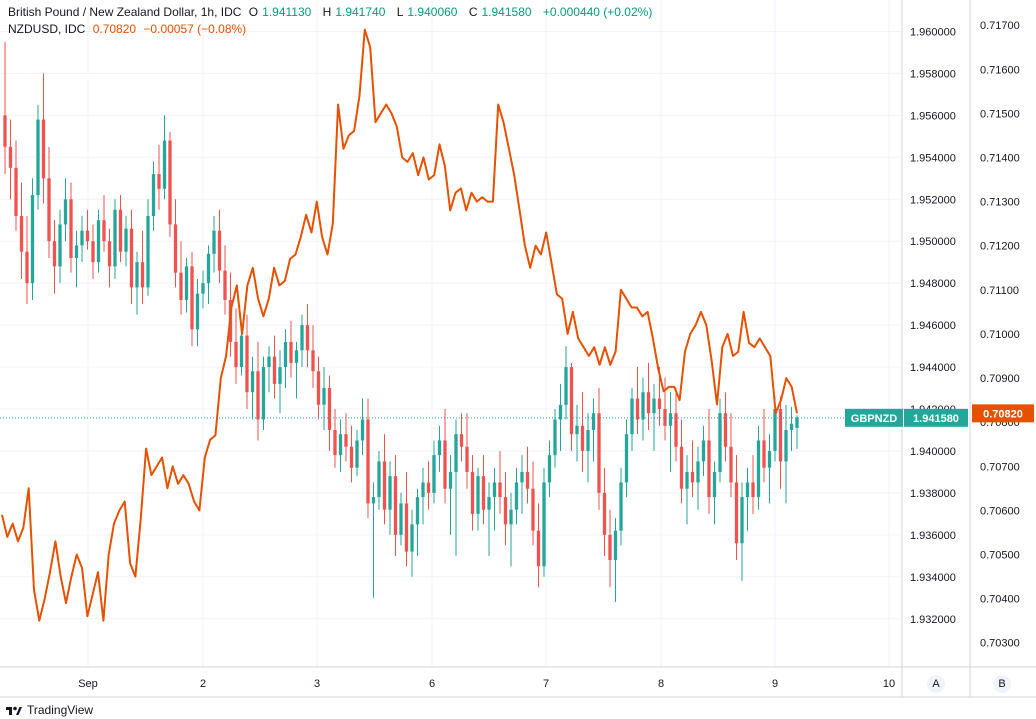  Describe the element at coordinates (936, 684) in the screenshot. I see `auto-scale-a-button: A` at that location.